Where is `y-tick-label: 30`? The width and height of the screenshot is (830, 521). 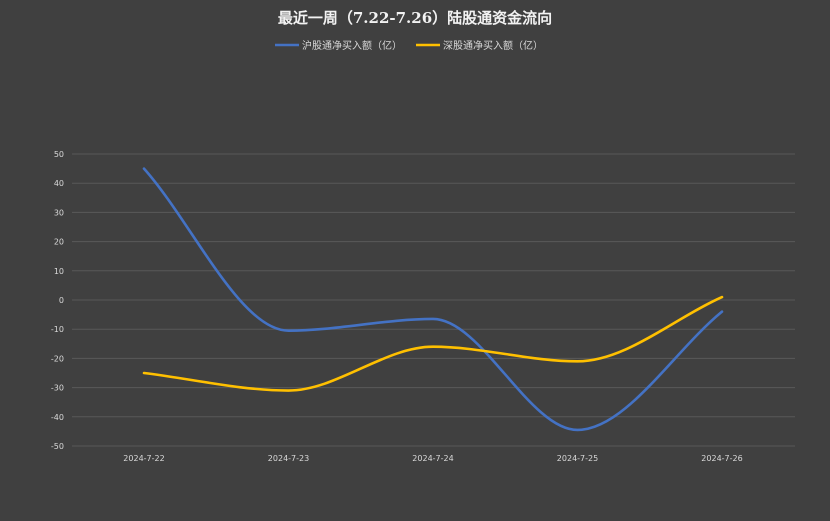 y-tick-label: 30 is located at coordinates (59, 212).